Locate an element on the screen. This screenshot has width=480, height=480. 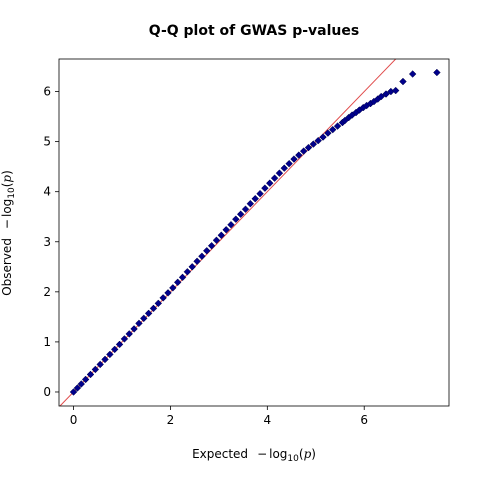
y-axis-label-minus: − is located at coordinates (7, 224).